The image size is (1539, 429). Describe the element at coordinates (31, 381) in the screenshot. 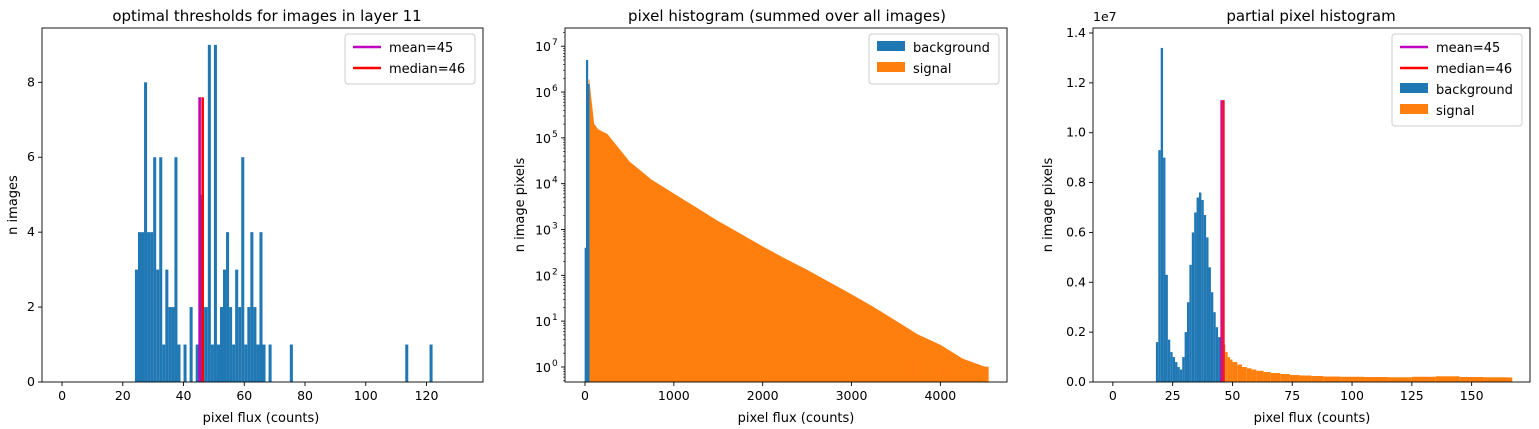

I see `y-tick-label: 0` at that location.